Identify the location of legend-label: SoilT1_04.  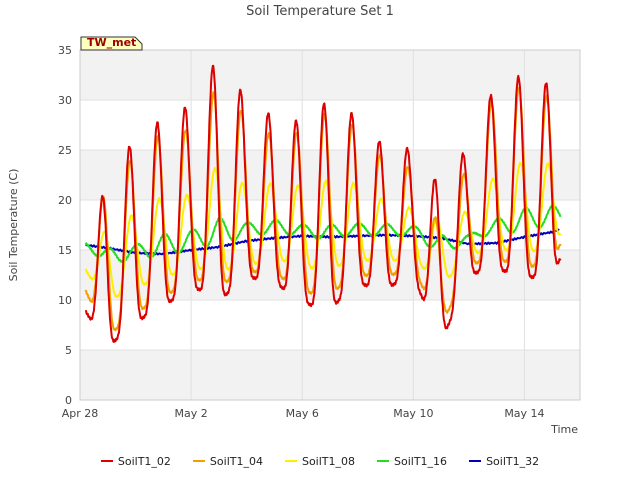
(236, 461).